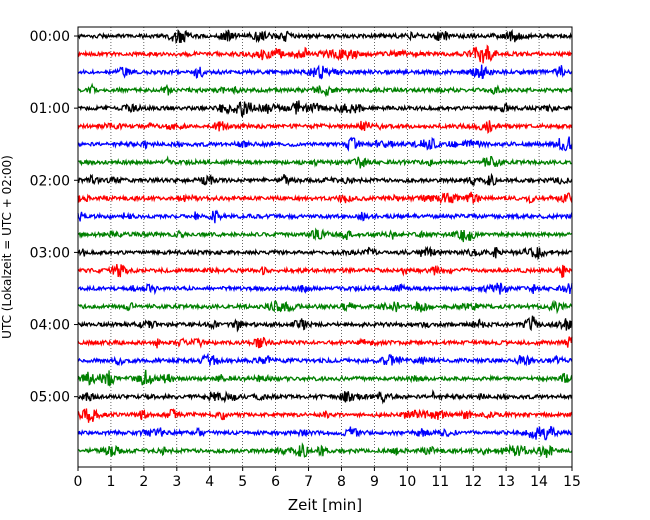 The image size is (650, 520). What do you see at coordinates (327, 478) in the screenshot?
I see `x-axis-ticks: 0 1 2 3 4 5 6 7 8 9 10 11 12 13 14 15` at bounding box center [327, 478].